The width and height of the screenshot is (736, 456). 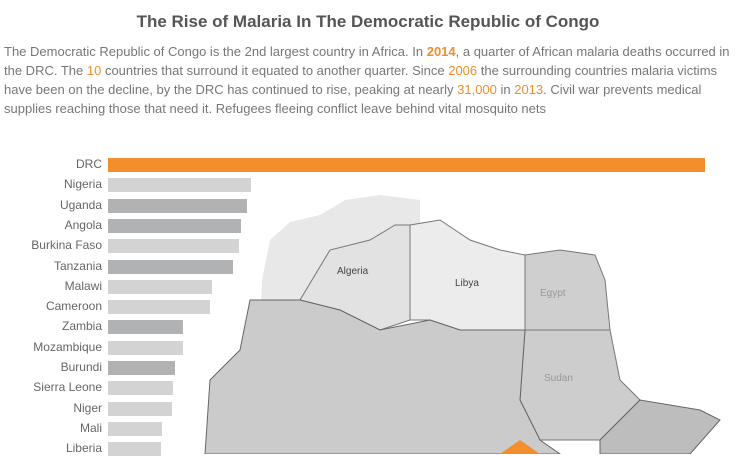 I want to click on bar-label: Niger, so click(x=87, y=407).